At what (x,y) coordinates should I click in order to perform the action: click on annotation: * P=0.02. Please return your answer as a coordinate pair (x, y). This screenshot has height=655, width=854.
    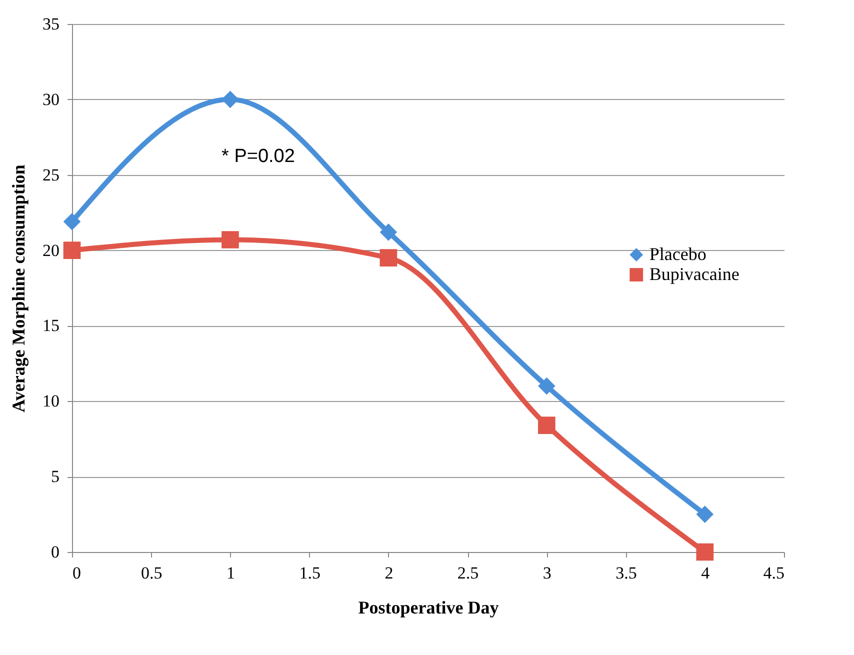
    Looking at the image, I should click on (258, 156).